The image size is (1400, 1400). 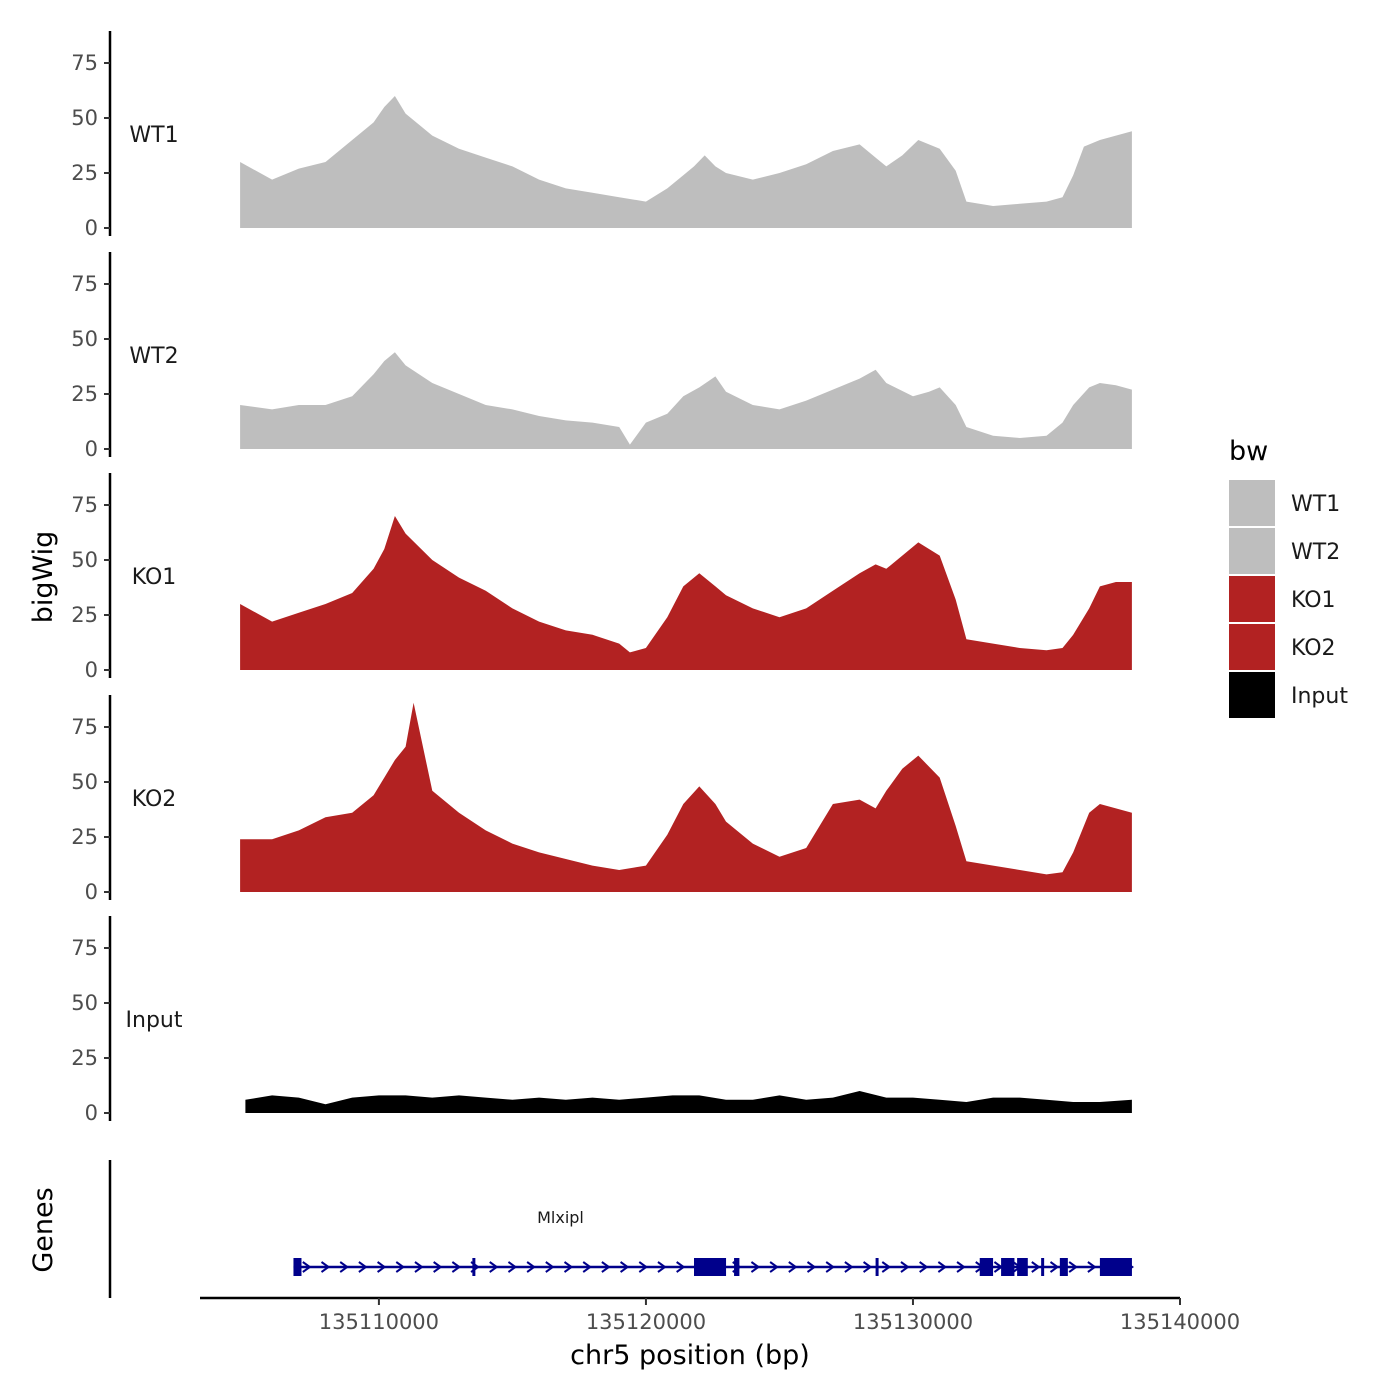 I want to click on track-wt1: 0 25 50 75 WT1, so click(x=601, y=135).